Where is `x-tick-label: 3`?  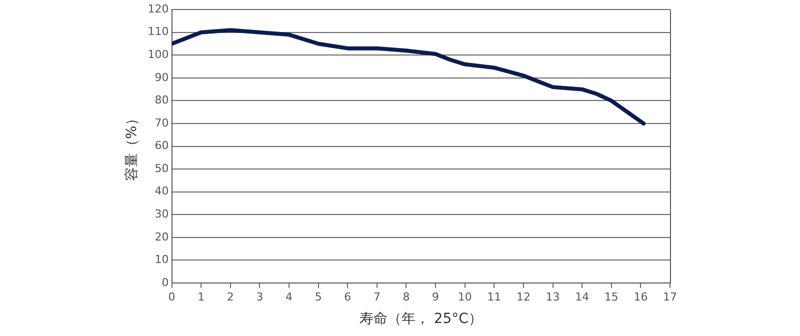 x-tick-label: 3 is located at coordinates (260, 297).